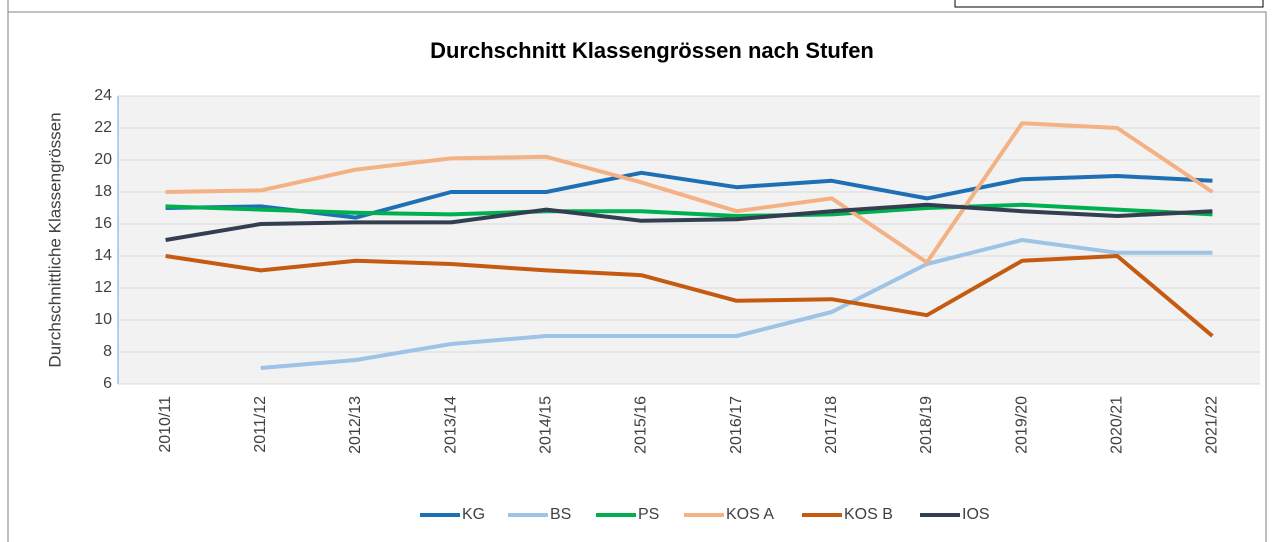 The image size is (1280, 542). Describe the element at coordinates (103, 95) in the screenshot. I see `y-tick-label: 24` at that location.